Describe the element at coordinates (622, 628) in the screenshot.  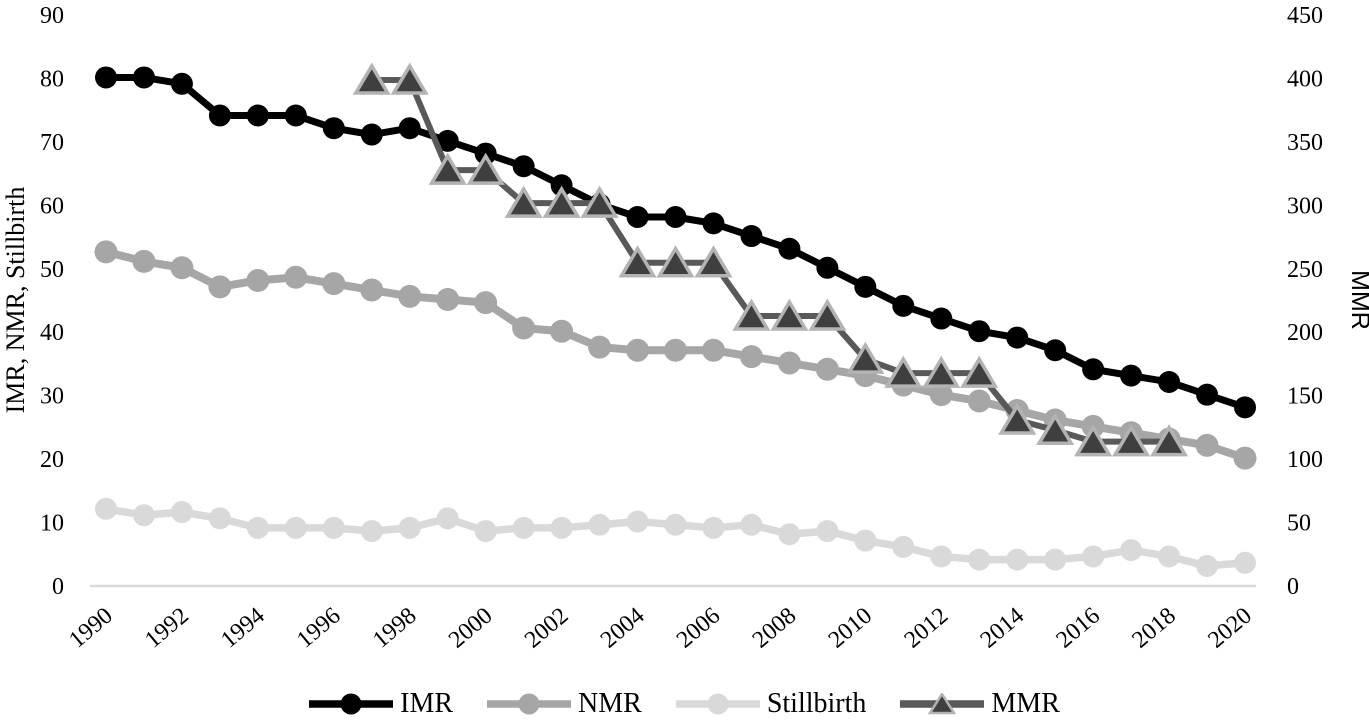
I see `x-axis-tick-label: 2004` at that location.